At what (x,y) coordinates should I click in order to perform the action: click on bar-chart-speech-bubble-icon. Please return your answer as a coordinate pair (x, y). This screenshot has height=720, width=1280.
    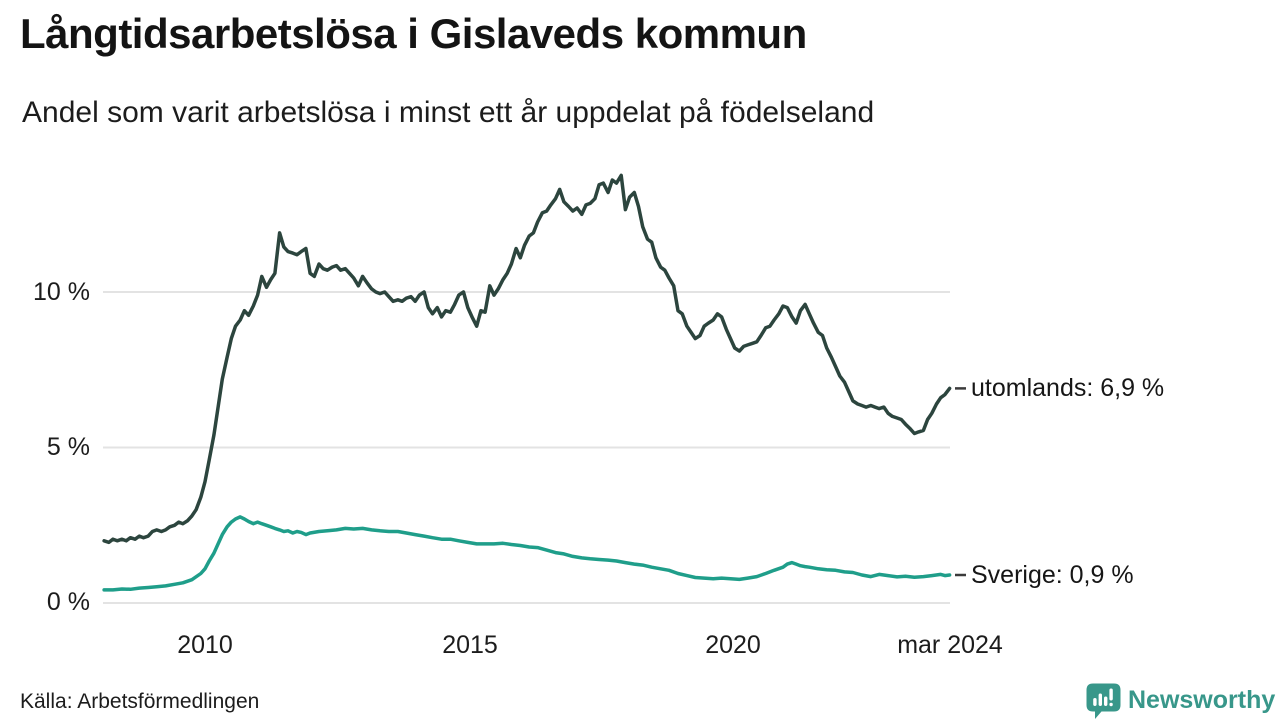
    Looking at the image, I should click on (1103, 701).